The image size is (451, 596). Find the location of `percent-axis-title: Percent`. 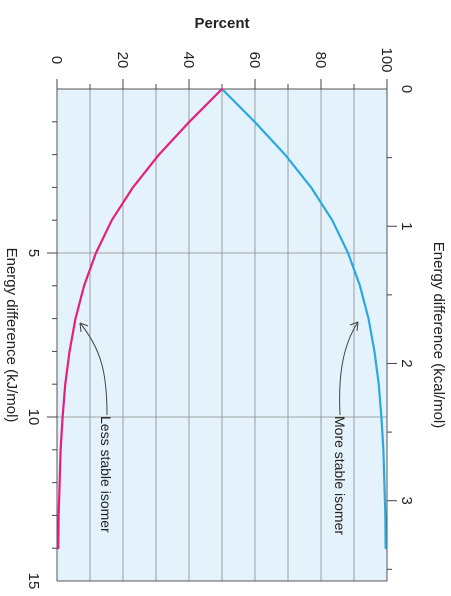

percent-axis-title: Percent is located at coordinates (221, 23).